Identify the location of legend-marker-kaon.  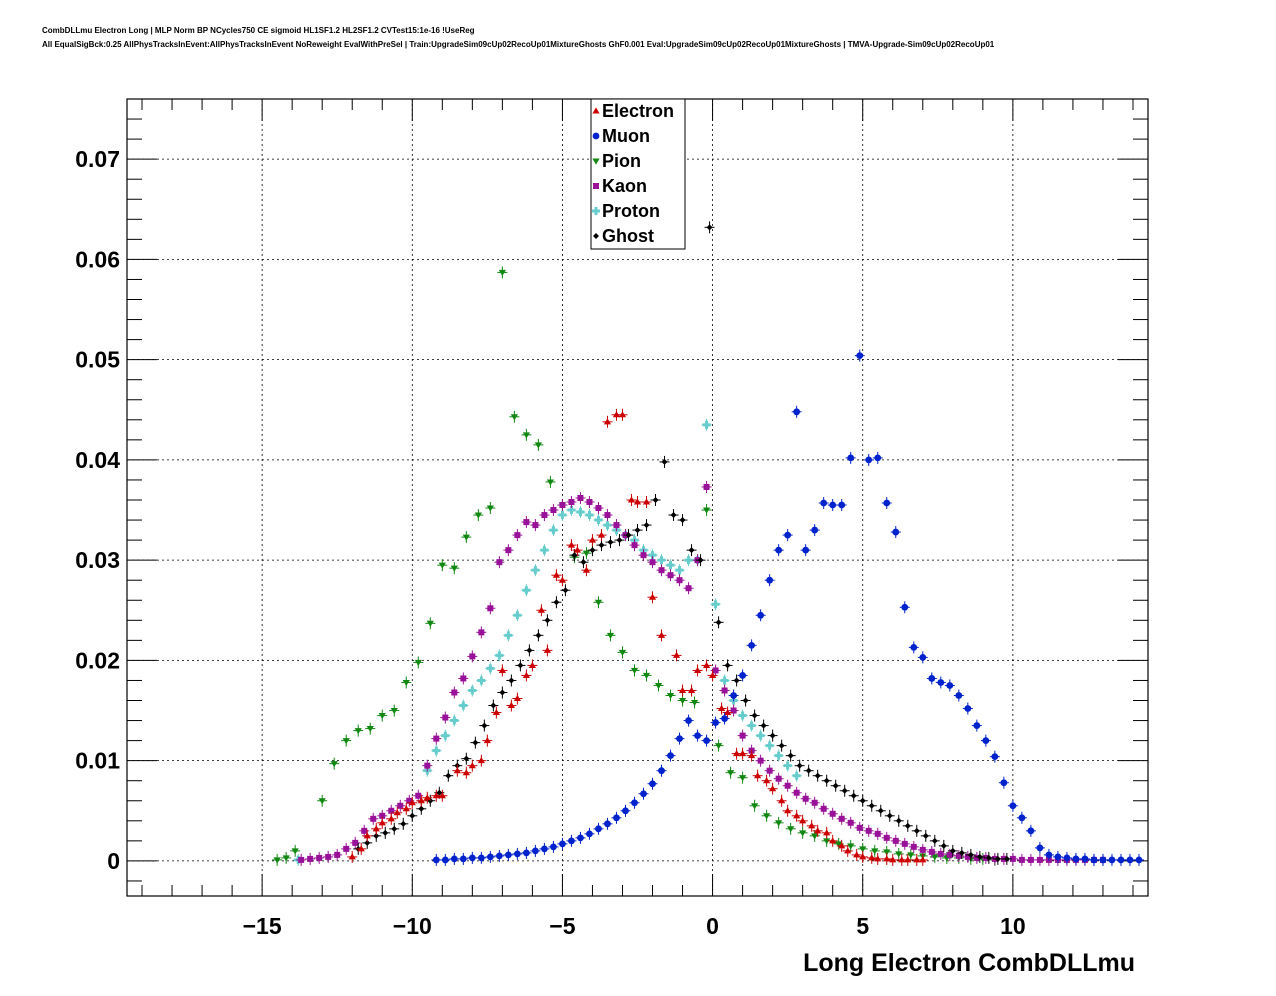
(596, 186).